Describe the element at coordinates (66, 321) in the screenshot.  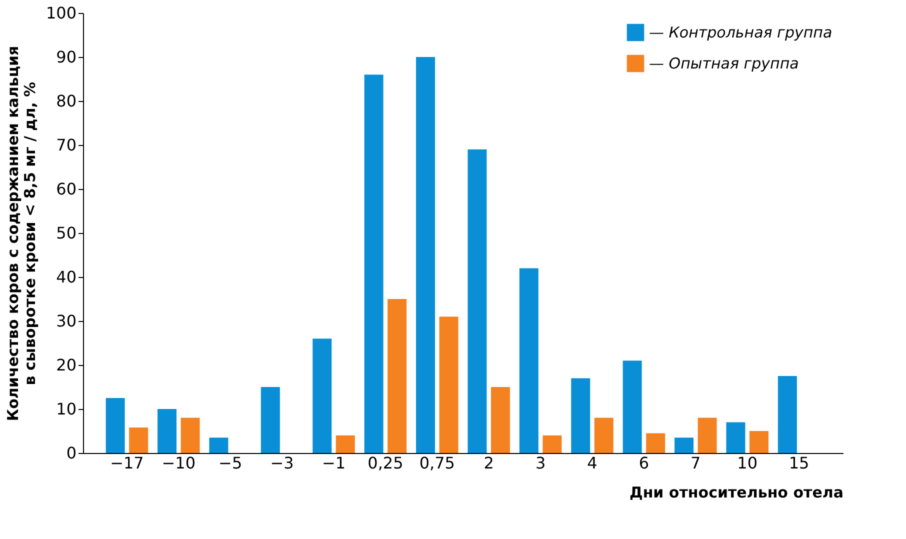
I see `y-tick-label: 30` at that location.